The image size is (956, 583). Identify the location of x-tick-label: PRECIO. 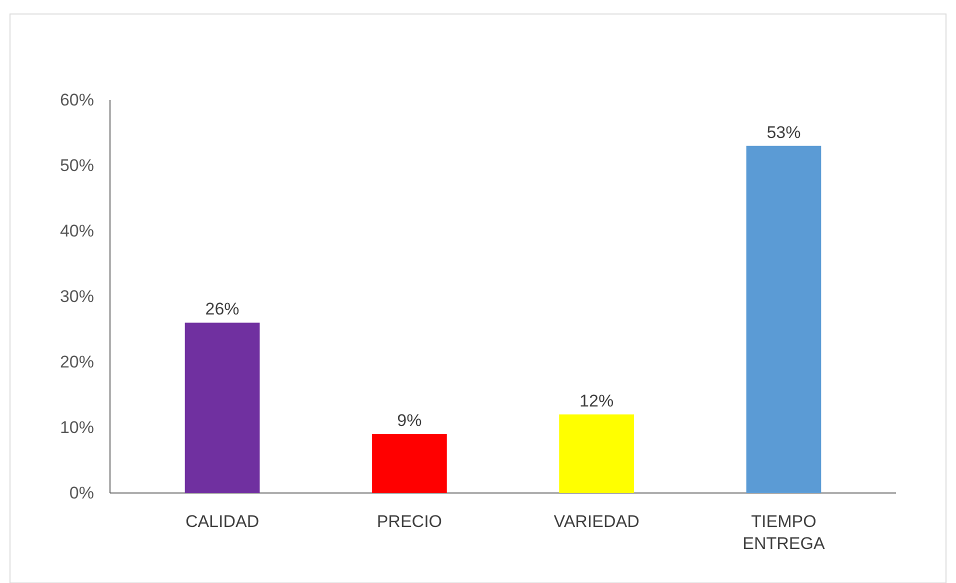
(409, 522).